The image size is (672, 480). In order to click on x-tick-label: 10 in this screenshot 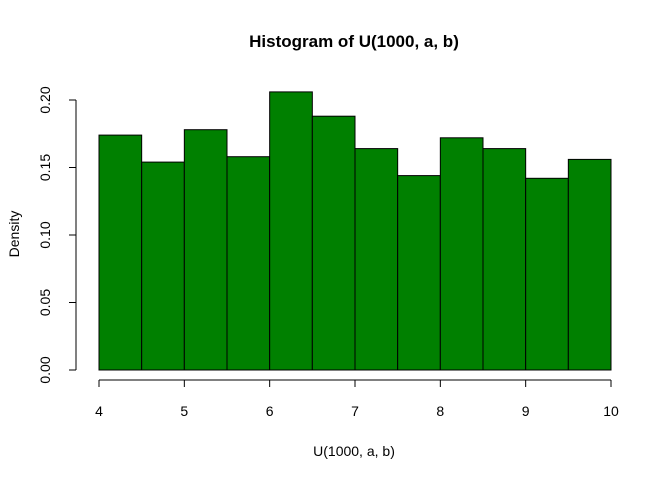, I will do `click(611, 411)`.